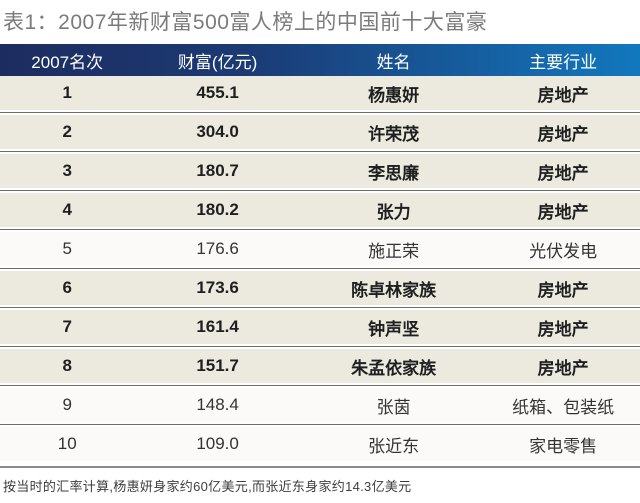 The image size is (640, 503). Describe the element at coordinates (563, 407) in the screenshot. I see `cell-industry: 纸箱、包装纸` at that location.